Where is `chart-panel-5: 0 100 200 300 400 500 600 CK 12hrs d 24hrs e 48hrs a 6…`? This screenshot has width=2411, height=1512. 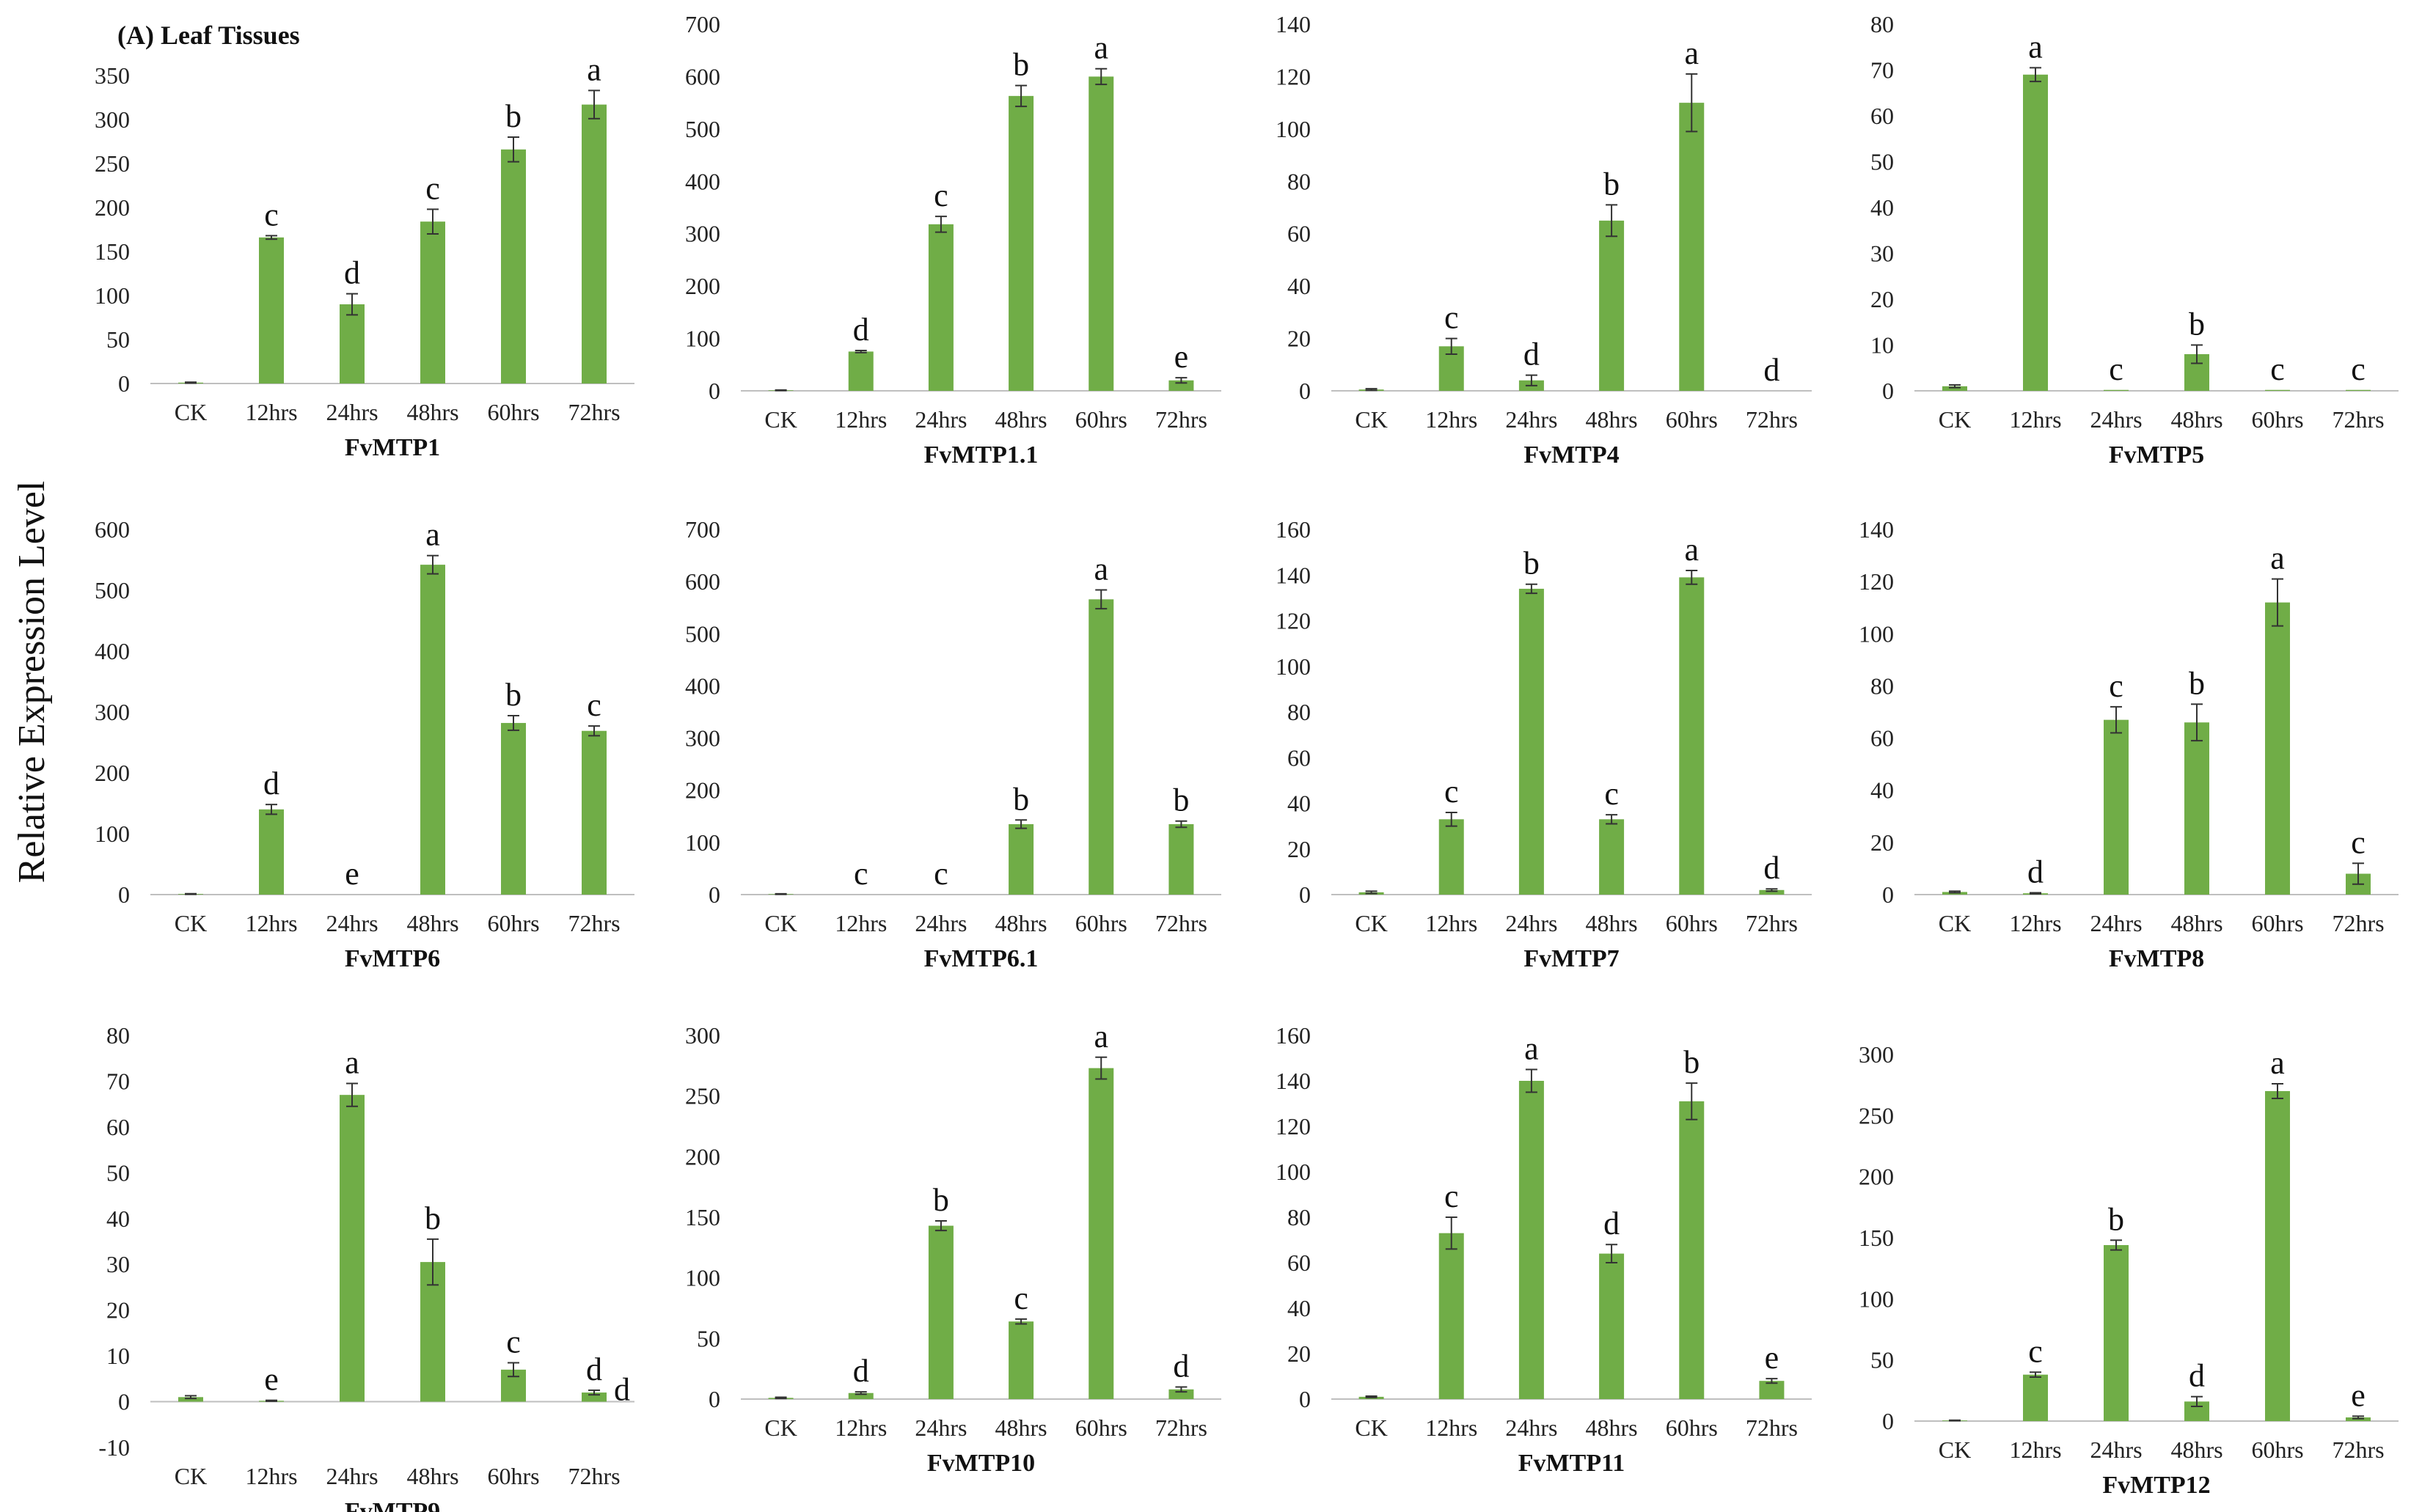 chart-panel-5: 0 100 200 300 400 500 600 CK 12hrs d 24hrs e 48hrs a 6… is located at coordinates (364, 744).